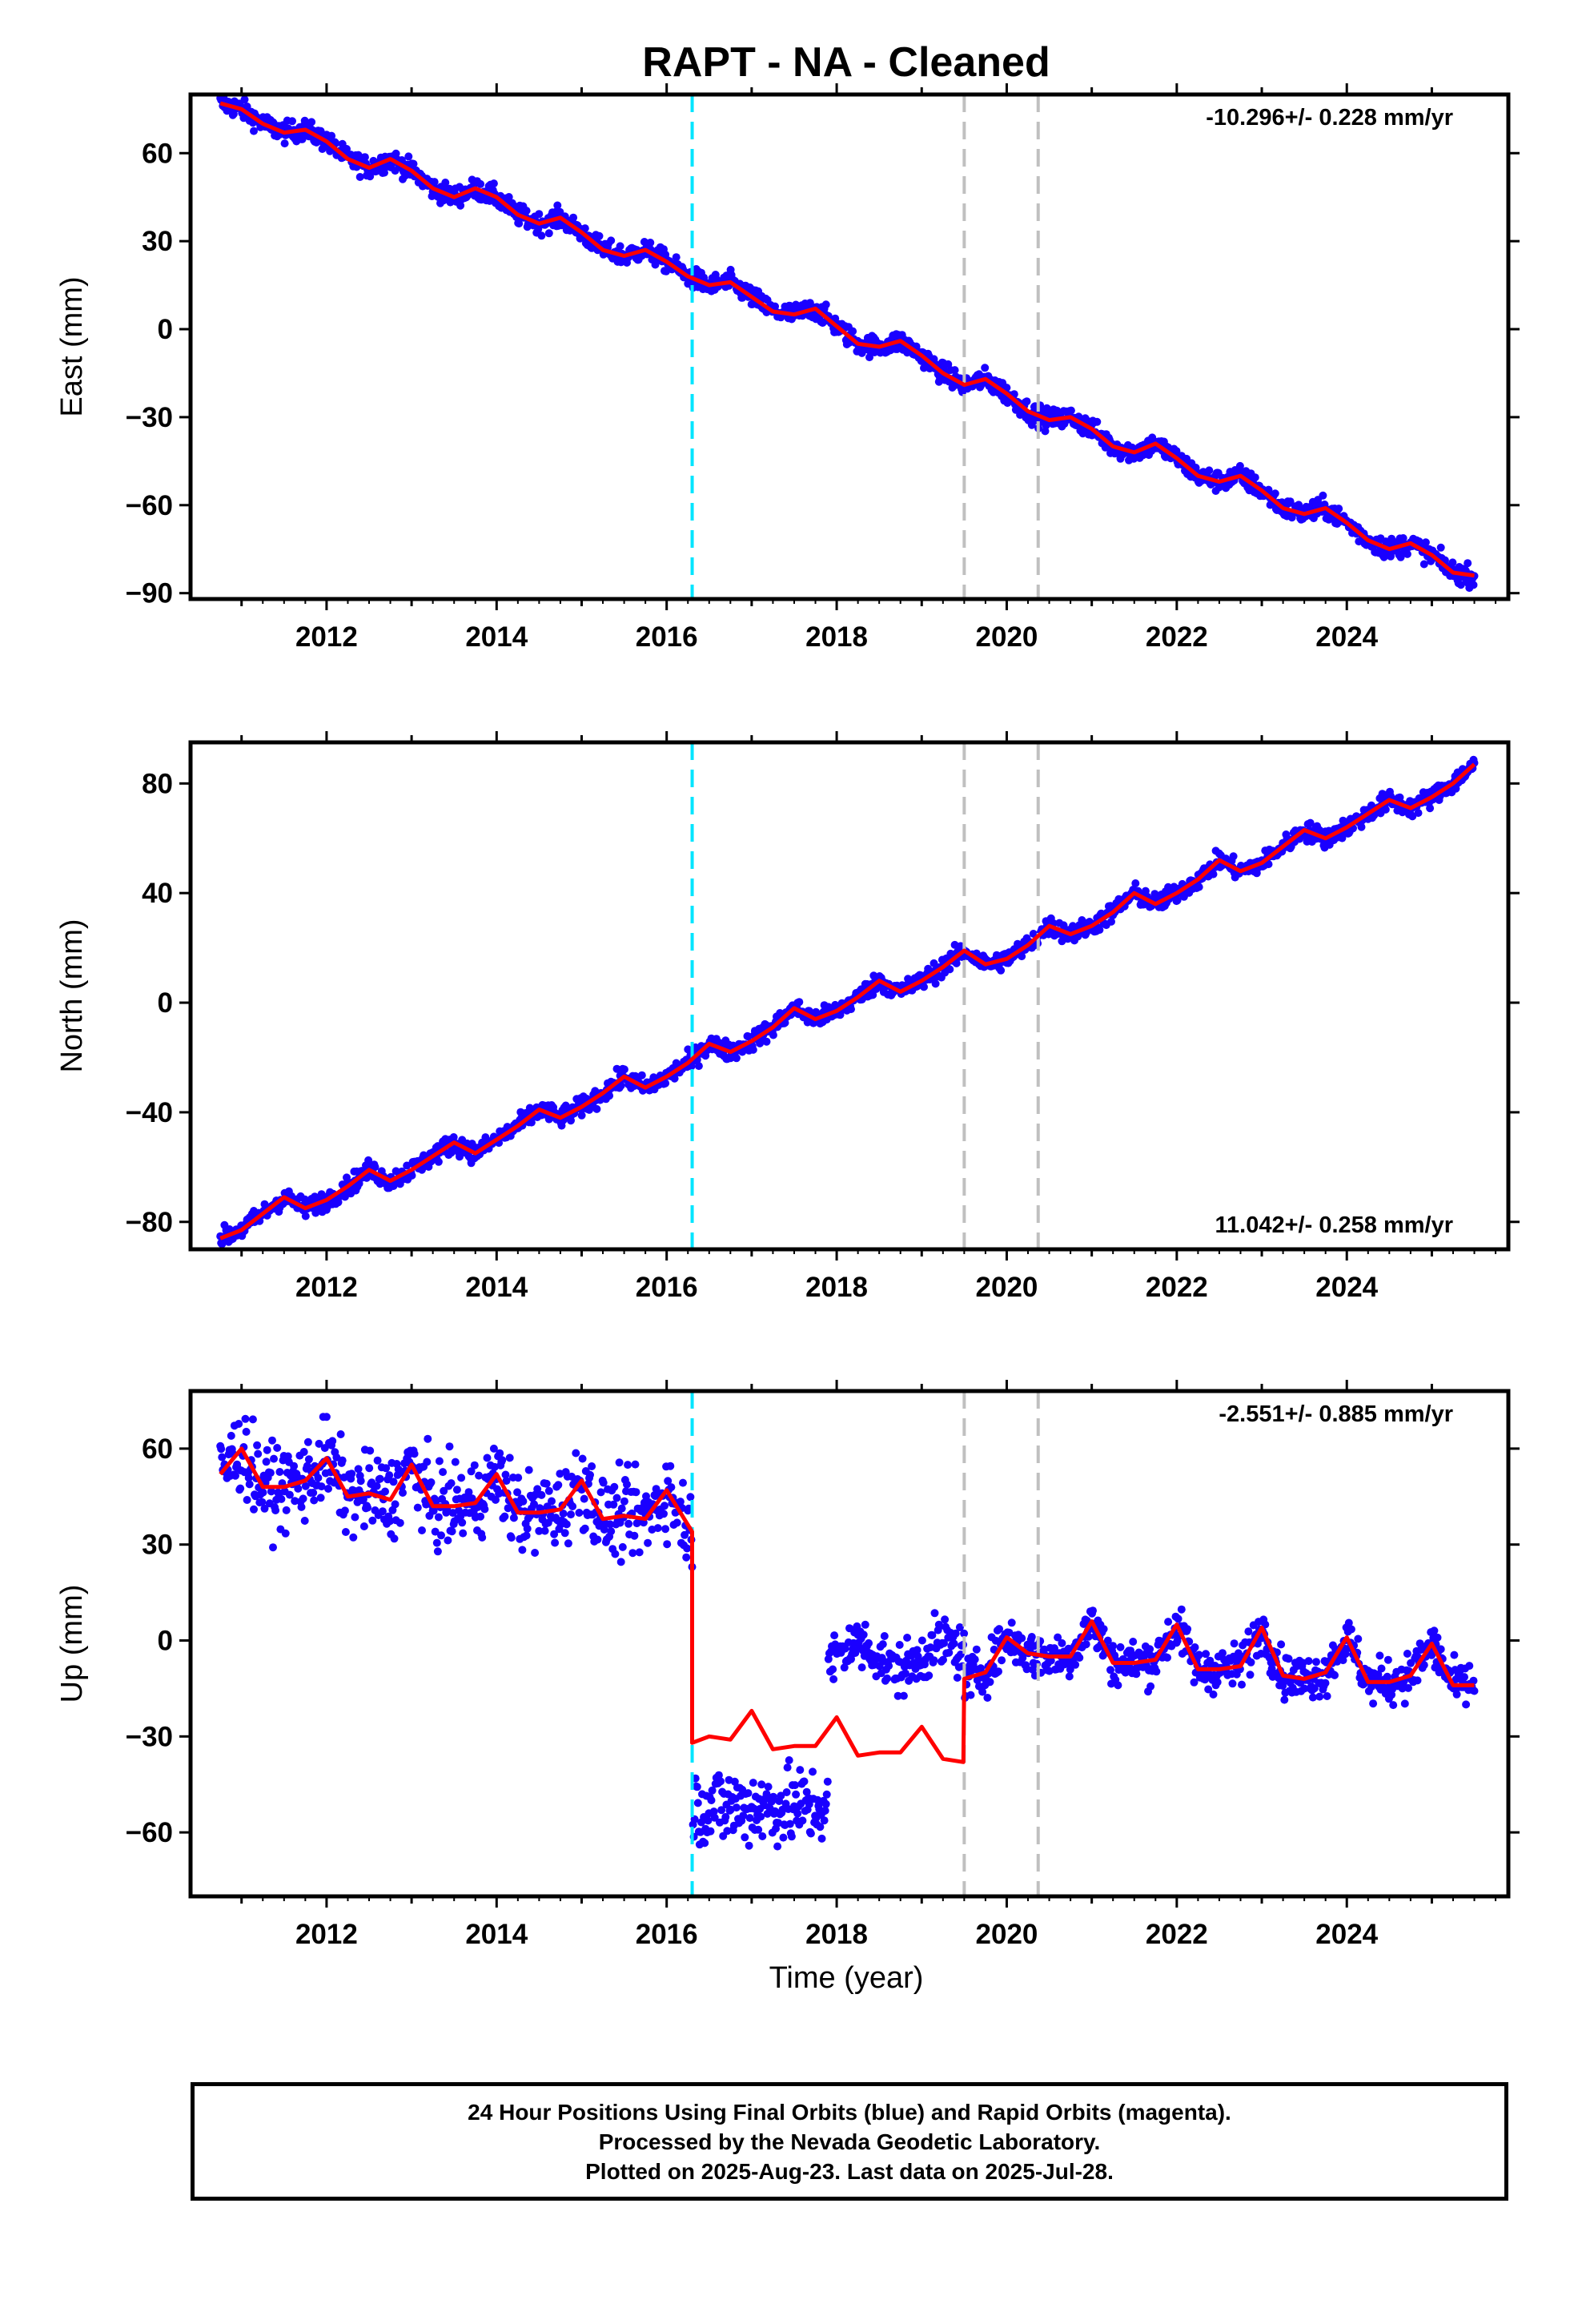  Describe the element at coordinates (1336, 1414) in the screenshot. I see `up-rate-label: -2.551+/- 0.885 mm/yr` at that location.